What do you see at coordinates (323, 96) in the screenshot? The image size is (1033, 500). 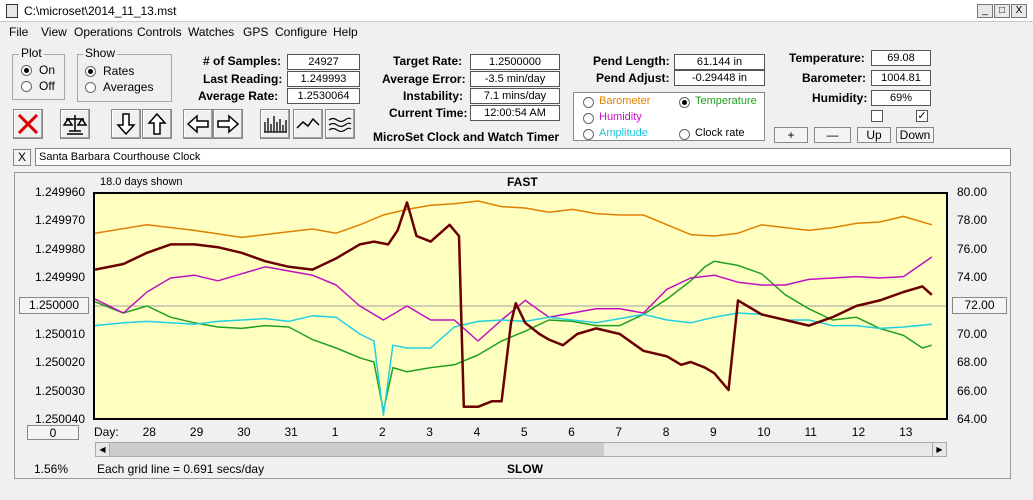 I see `average-rate-field: 1.2530064` at bounding box center [323, 96].